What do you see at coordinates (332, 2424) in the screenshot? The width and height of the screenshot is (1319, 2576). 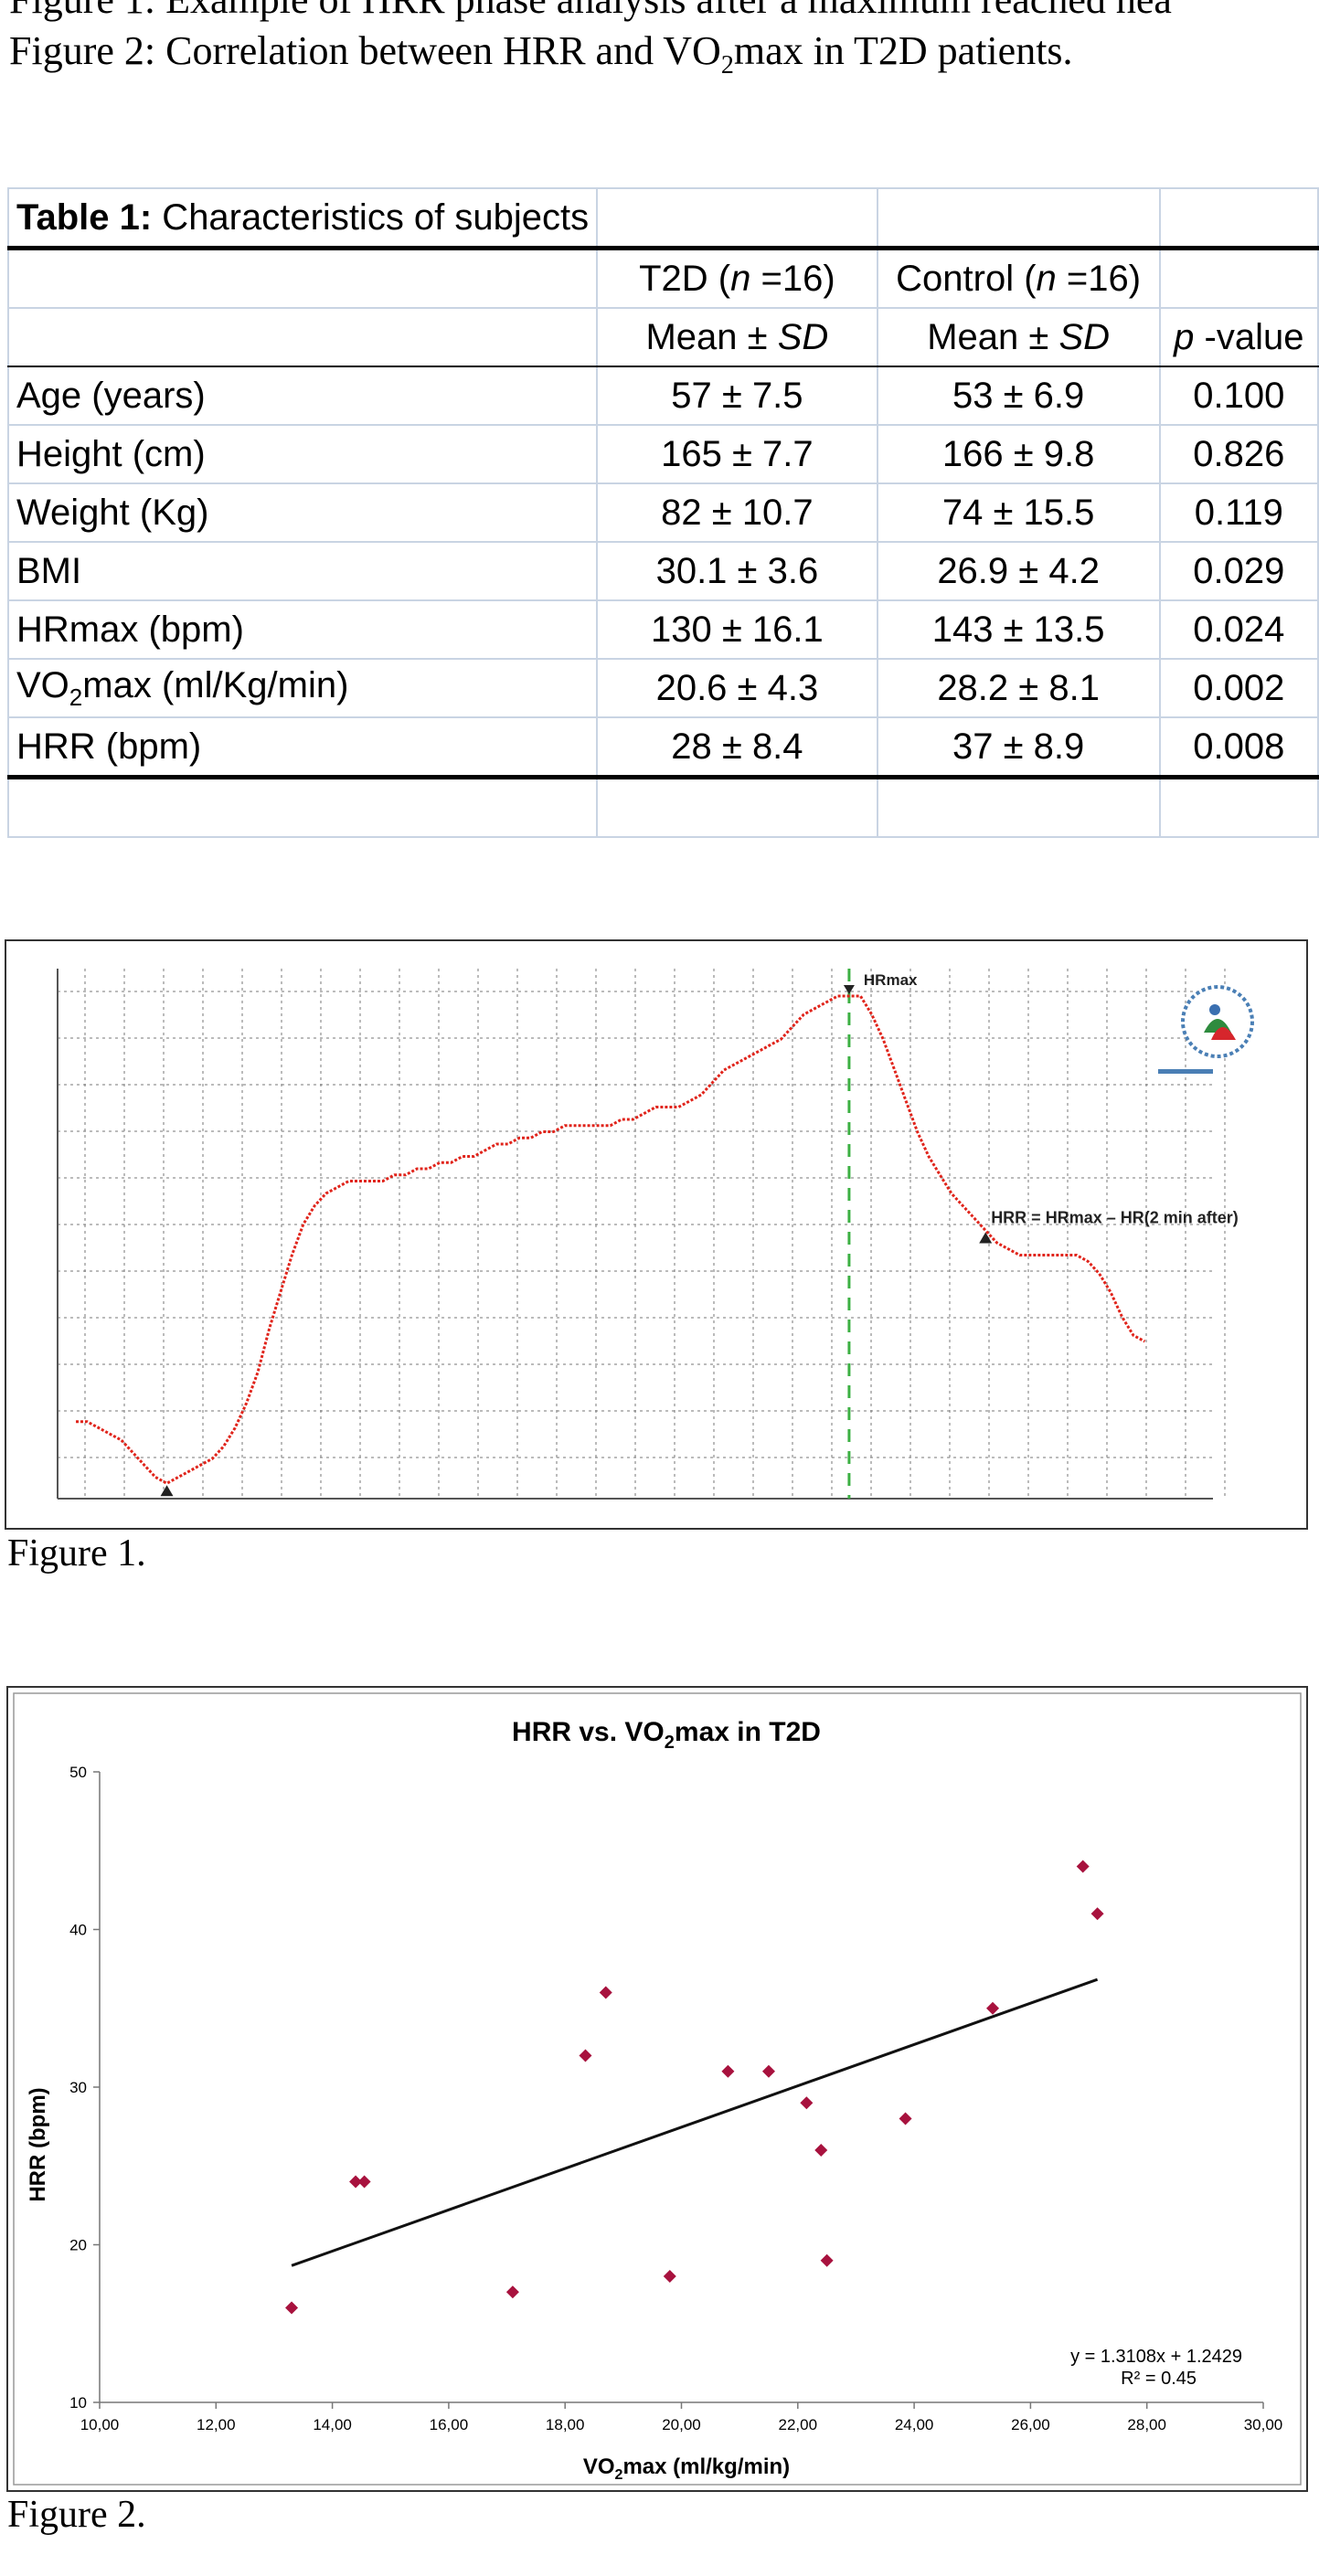 I see `x-tick-label: 14,00` at bounding box center [332, 2424].